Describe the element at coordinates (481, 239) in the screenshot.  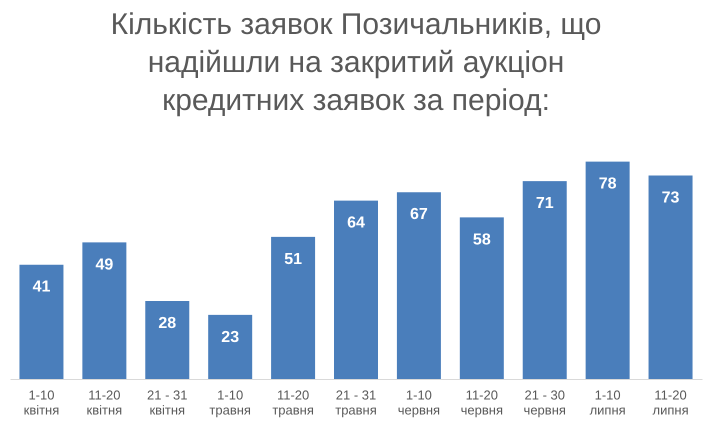
I see `data-label: 58` at that location.